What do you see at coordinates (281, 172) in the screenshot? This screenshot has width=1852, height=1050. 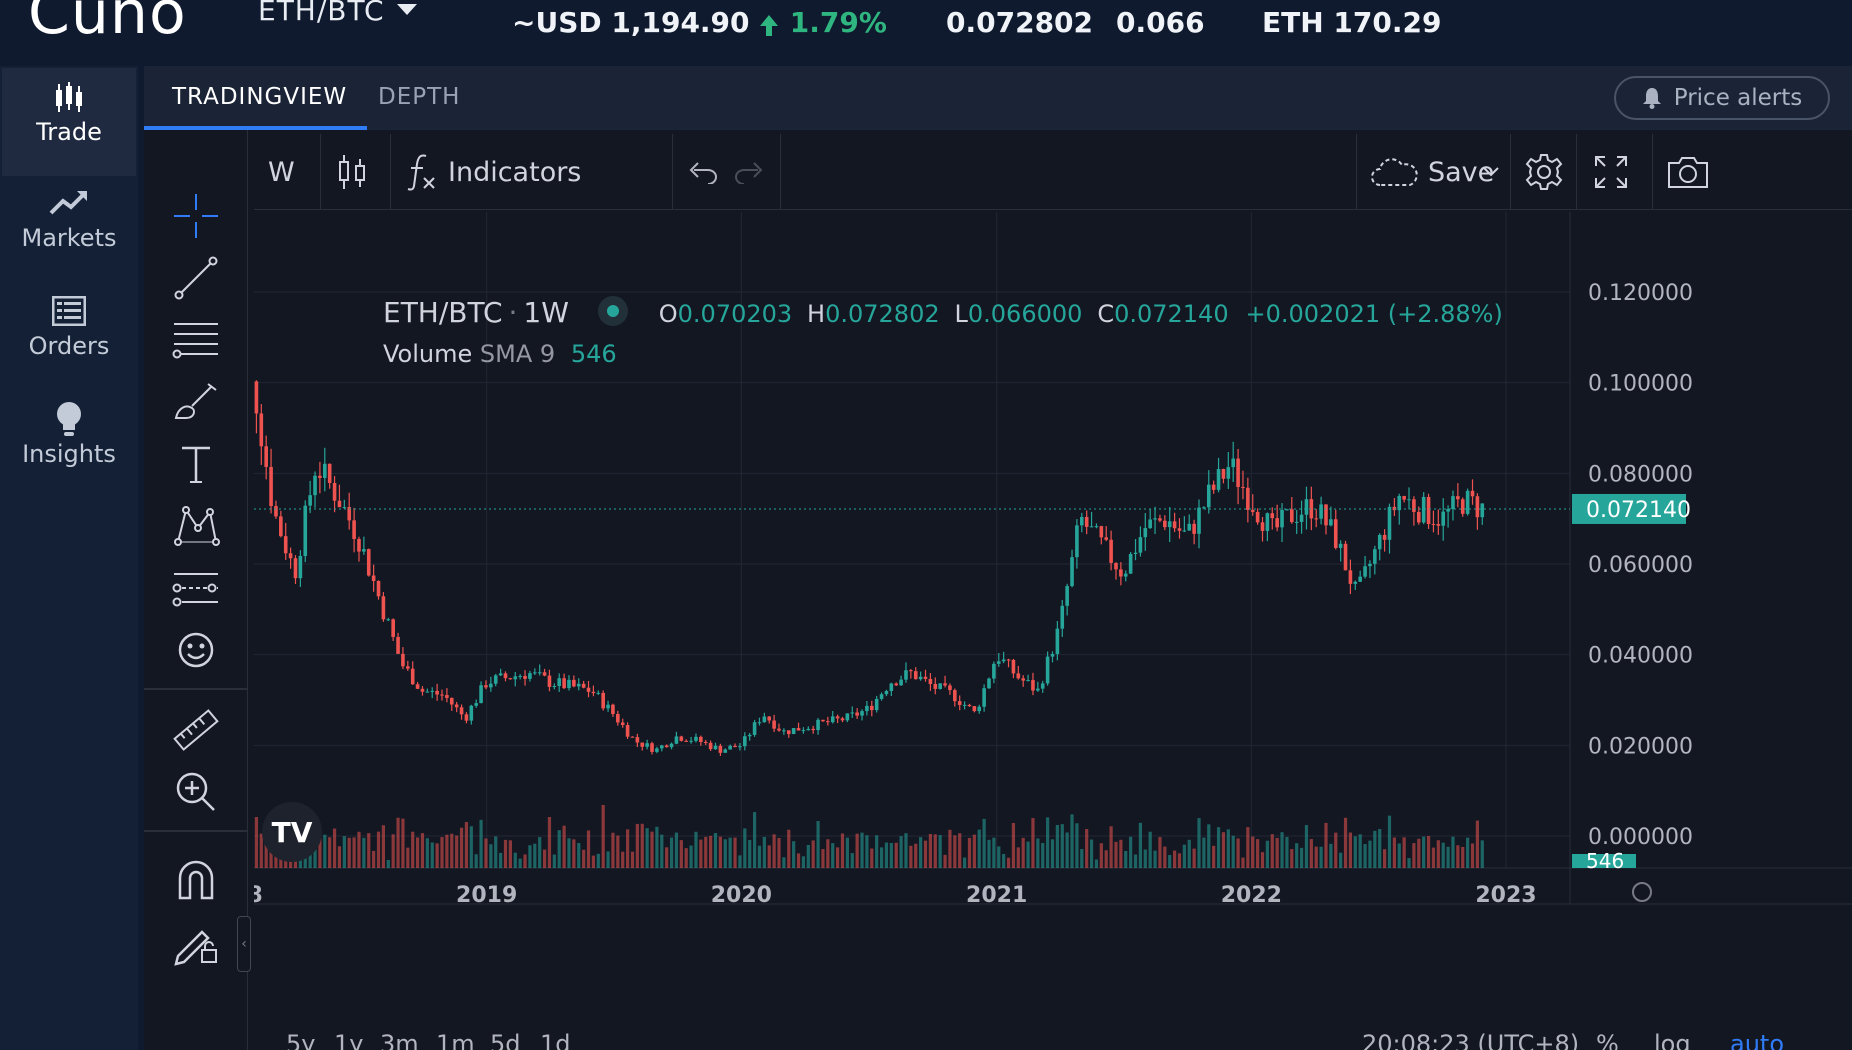 I see `interval-button: W` at bounding box center [281, 172].